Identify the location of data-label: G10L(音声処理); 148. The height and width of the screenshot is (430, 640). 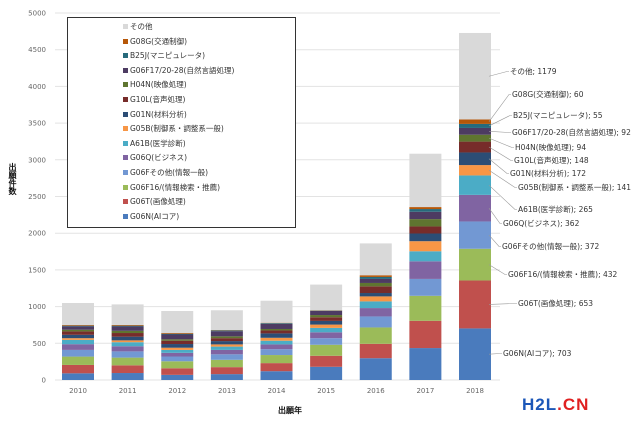
(551, 160).